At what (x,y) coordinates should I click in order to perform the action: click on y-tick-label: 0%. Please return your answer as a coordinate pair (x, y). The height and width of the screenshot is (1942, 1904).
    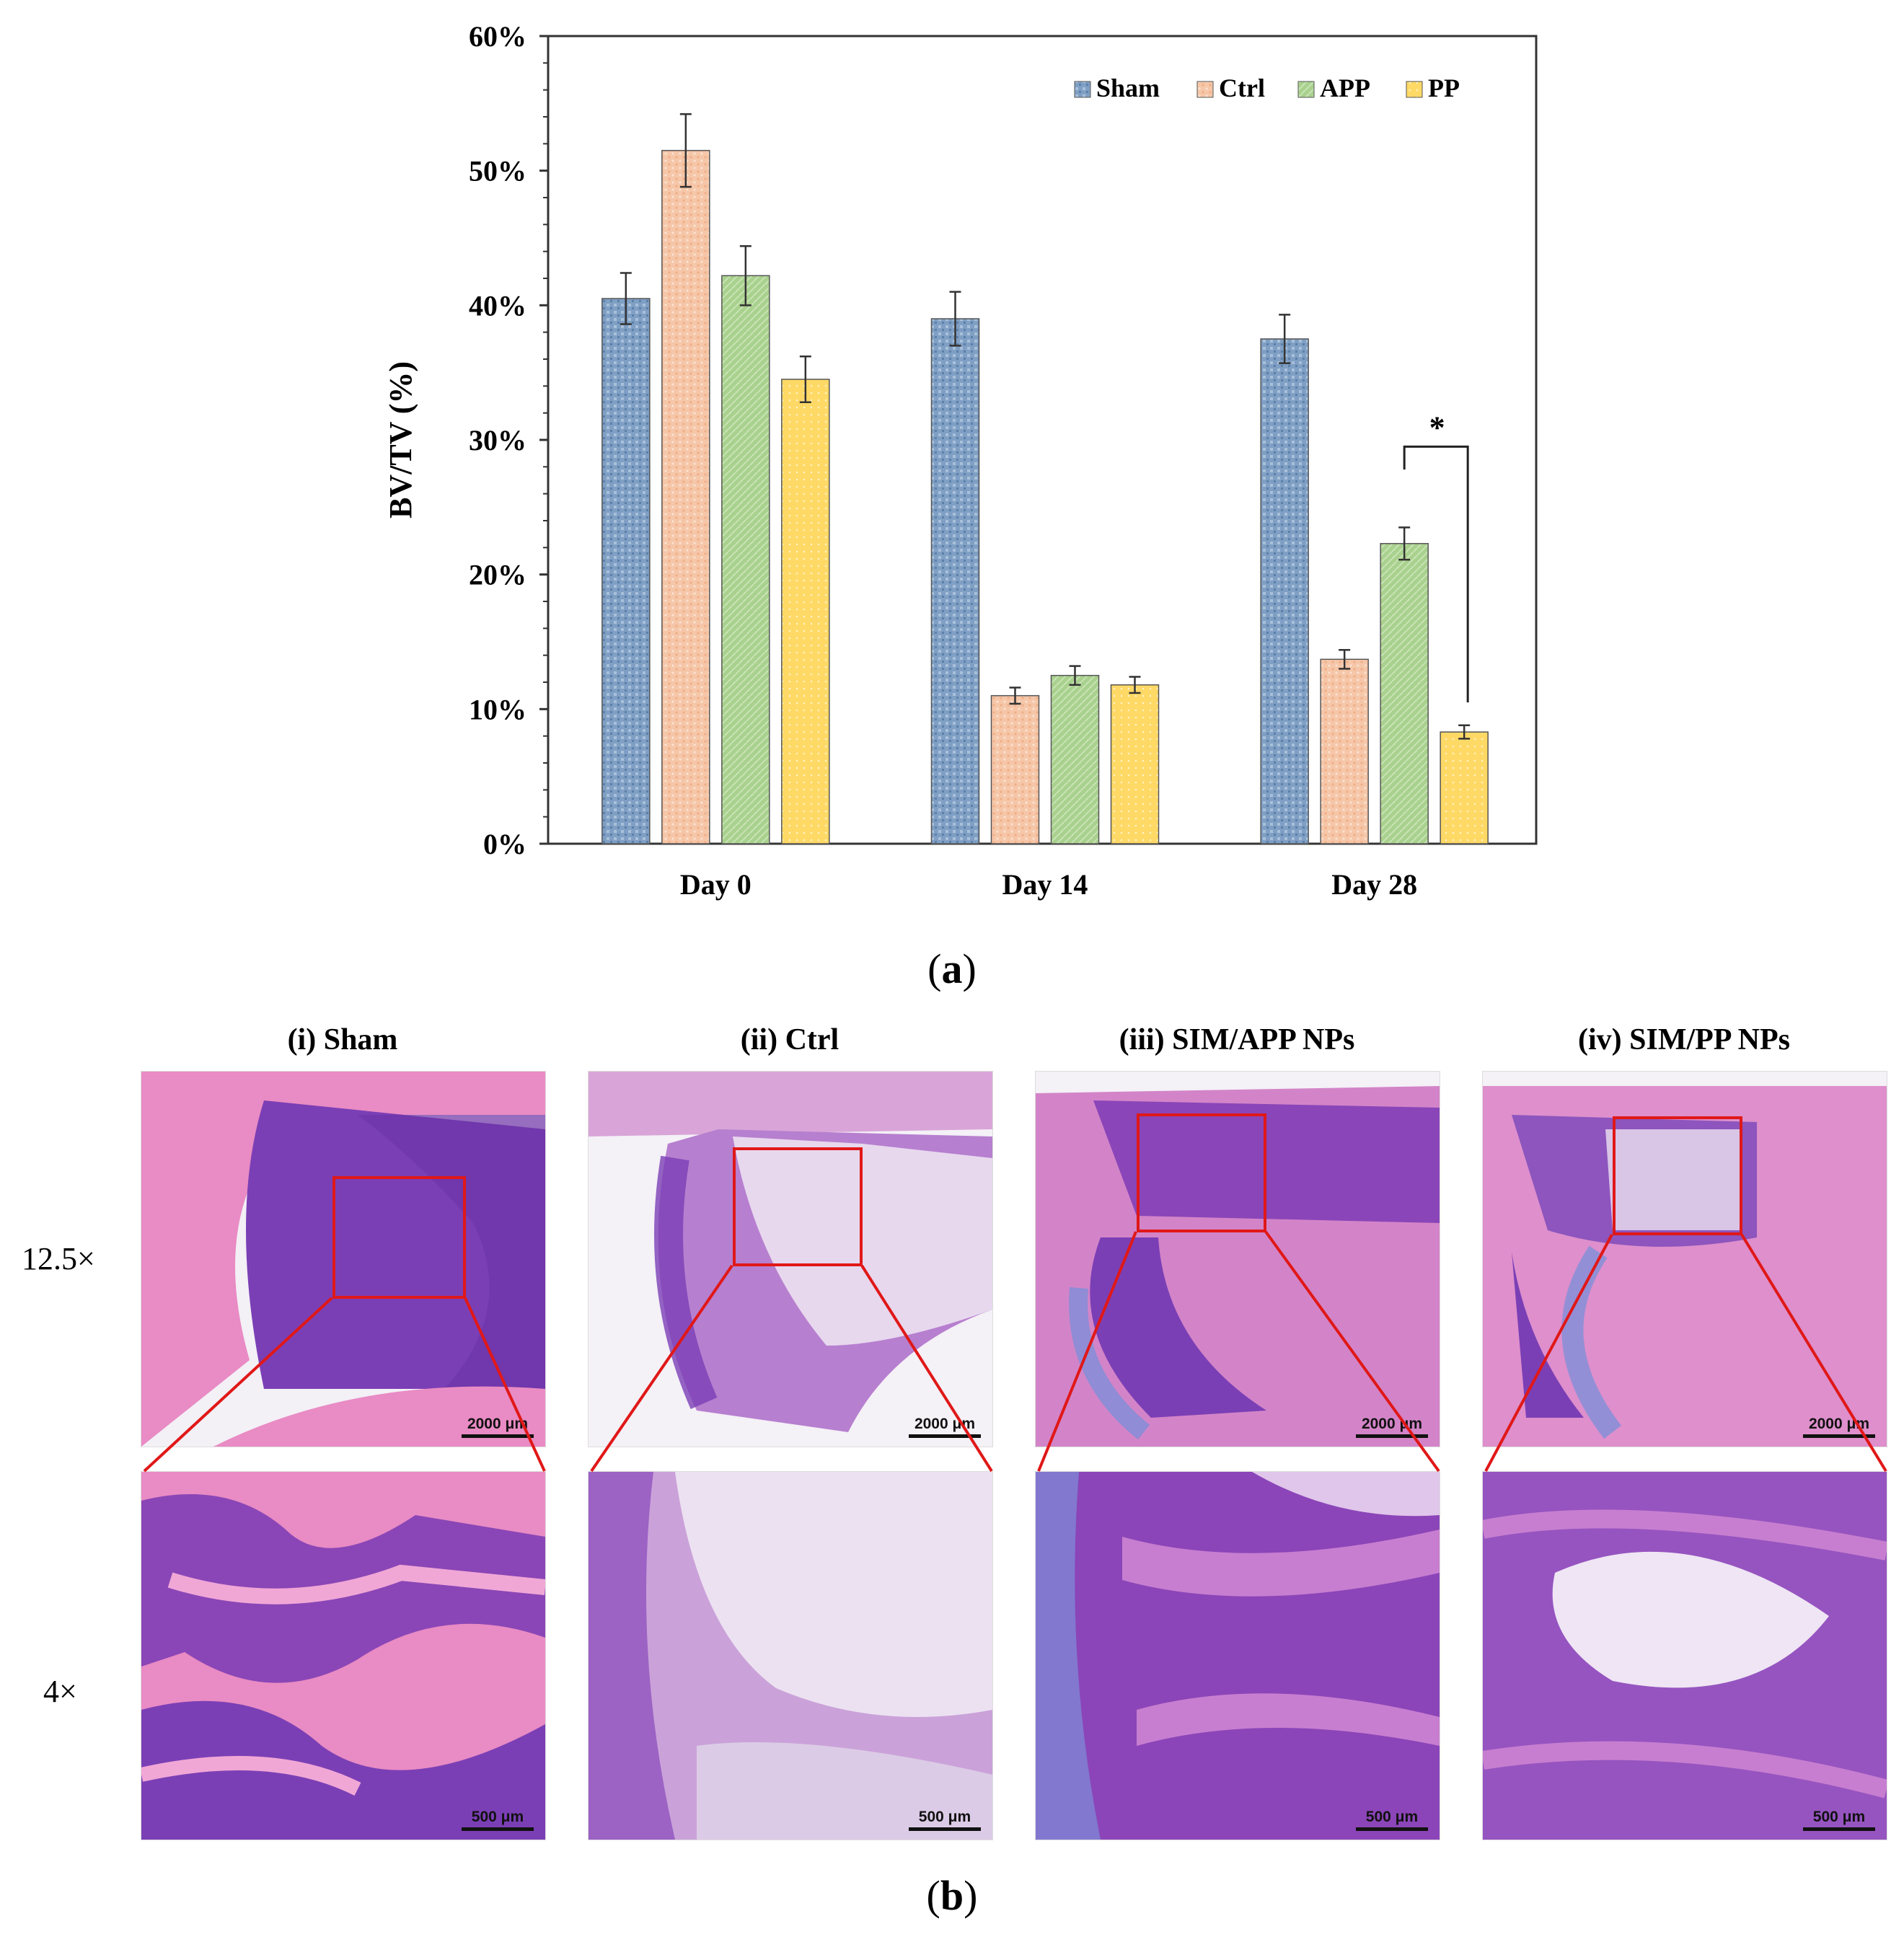
    Looking at the image, I should click on (504, 844).